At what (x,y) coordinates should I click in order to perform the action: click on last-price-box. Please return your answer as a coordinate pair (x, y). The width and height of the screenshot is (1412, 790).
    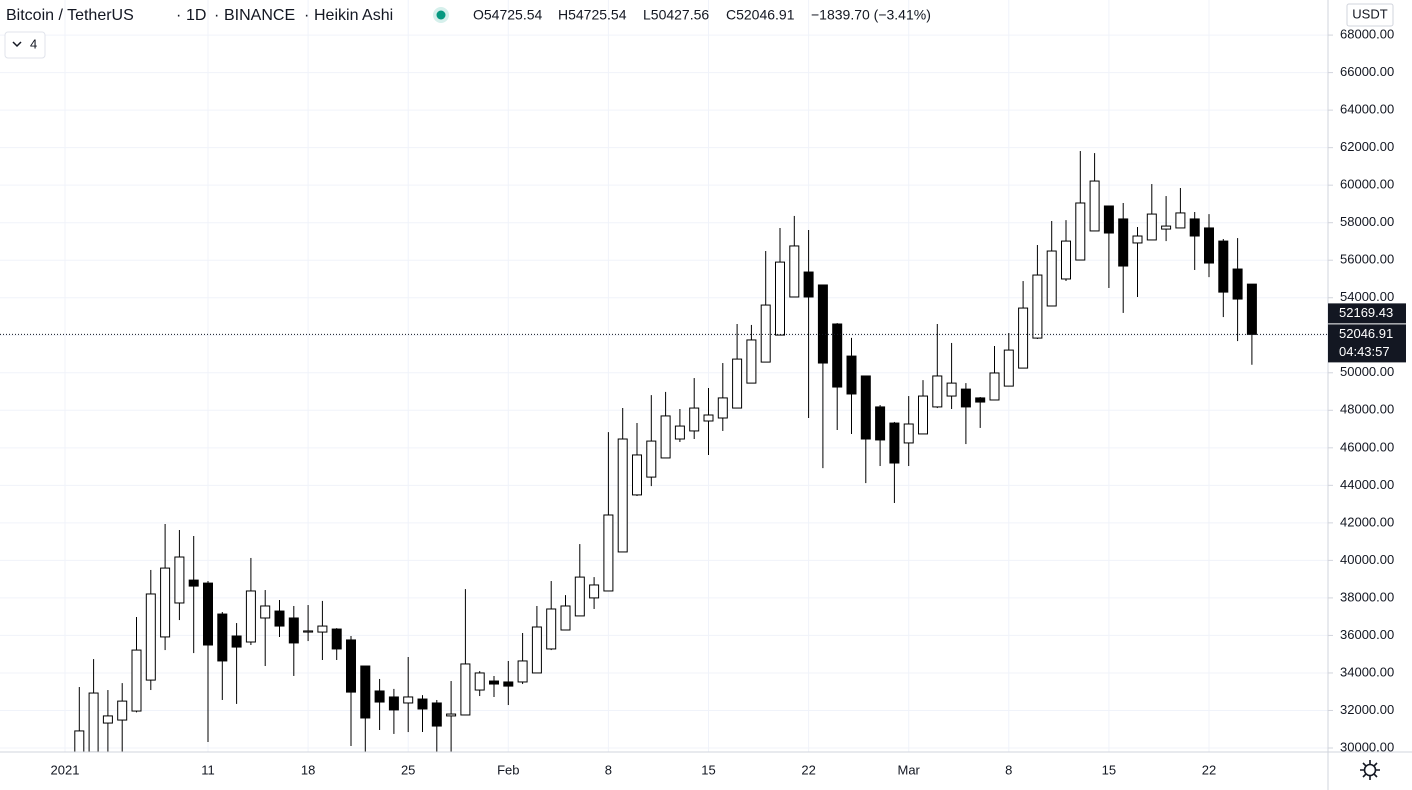
    Looking at the image, I should click on (1367, 343).